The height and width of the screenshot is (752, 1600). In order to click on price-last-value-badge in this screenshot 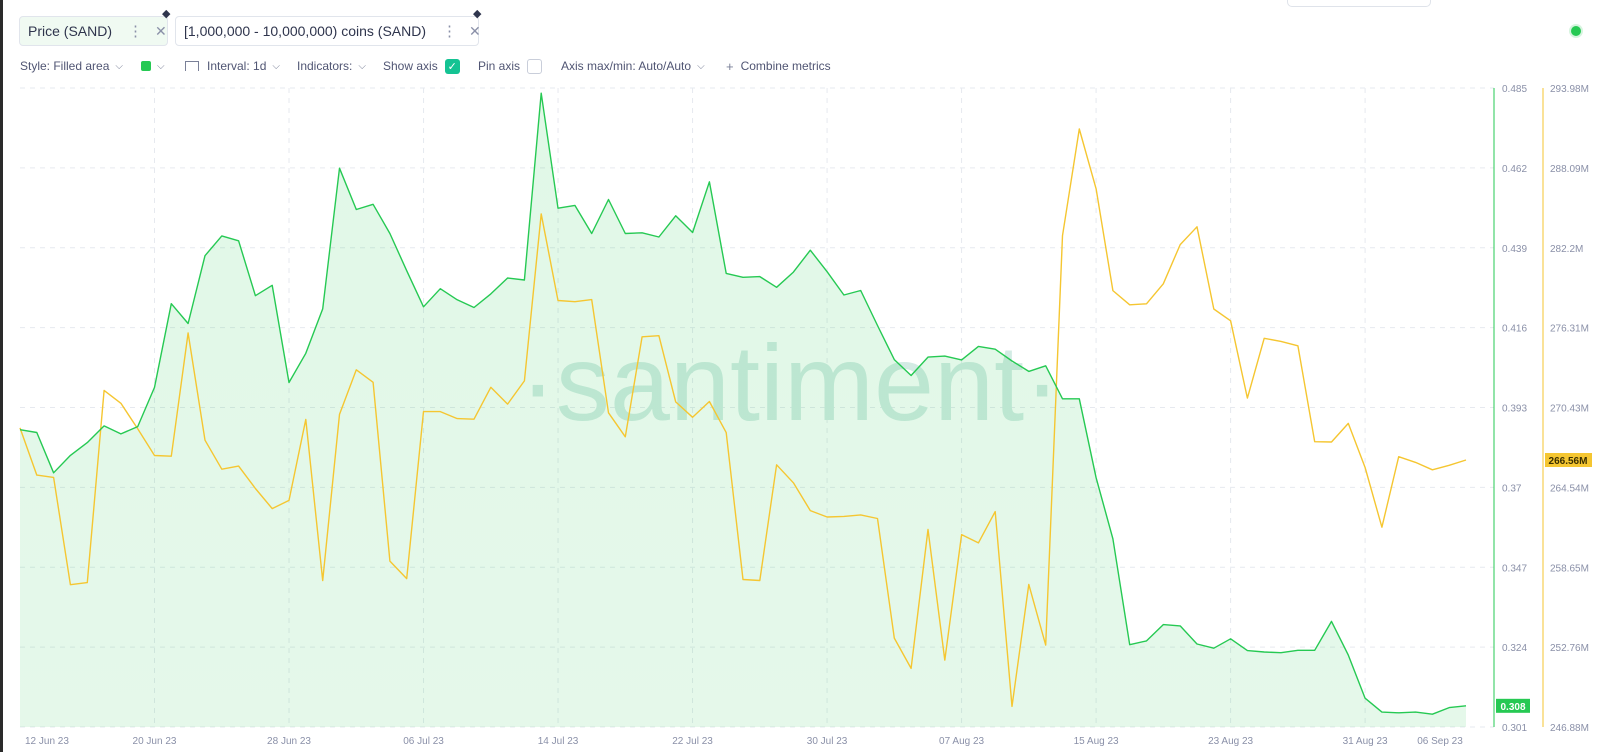, I will do `click(1513, 705)`.